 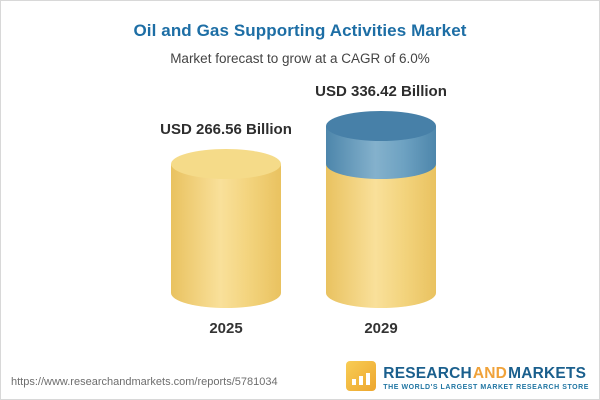 What do you see at coordinates (381, 92) in the screenshot?
I see `value-label-2029: USD 336.42 Billion` at bounding box center [381, 92].